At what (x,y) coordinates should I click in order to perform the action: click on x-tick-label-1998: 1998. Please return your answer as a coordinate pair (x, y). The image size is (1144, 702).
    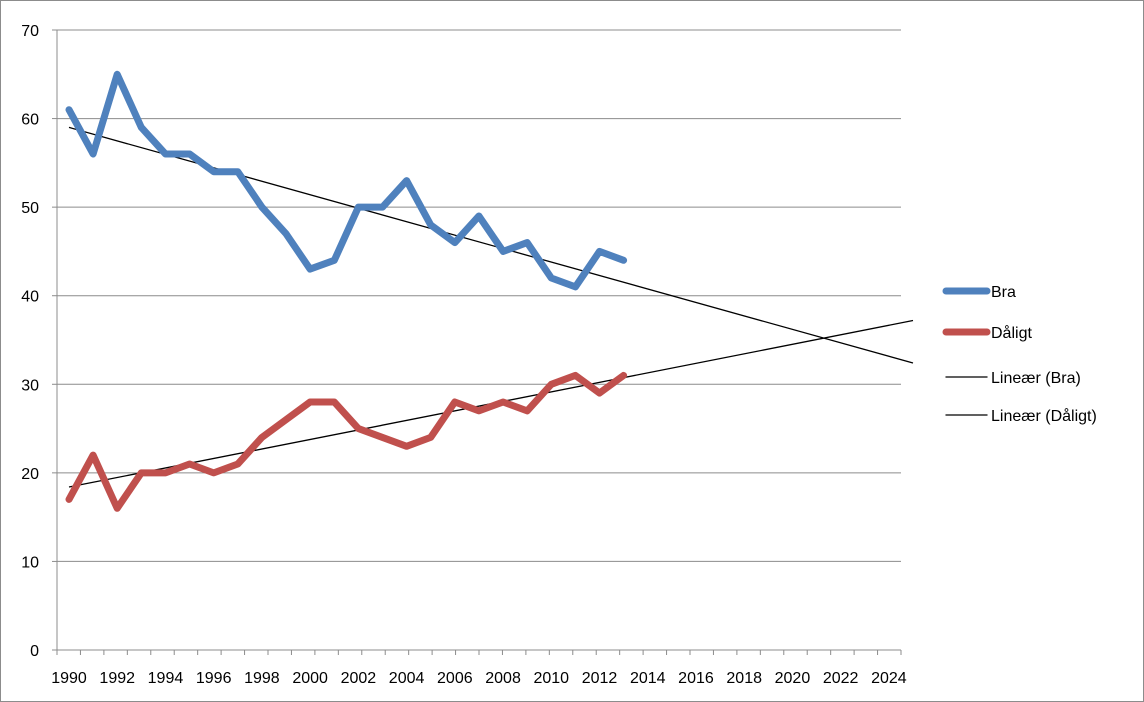
    Looking at the image, I should click on (262, 678).